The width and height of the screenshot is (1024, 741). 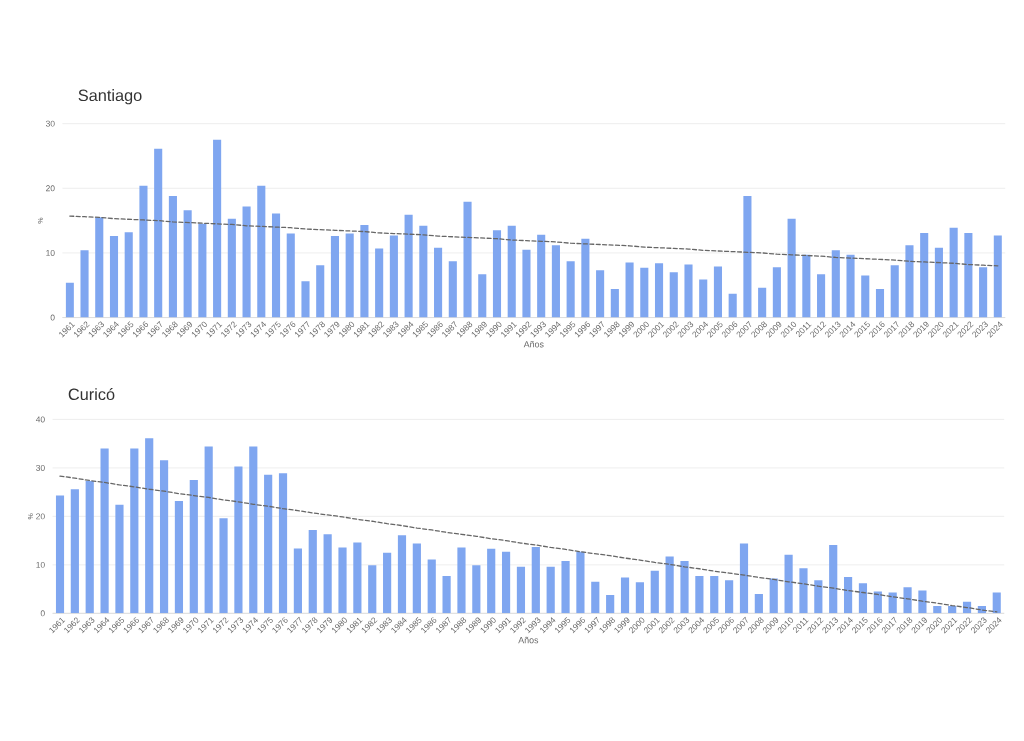 I want to click on y-tick-label: 40, so click(x=40, y=419).